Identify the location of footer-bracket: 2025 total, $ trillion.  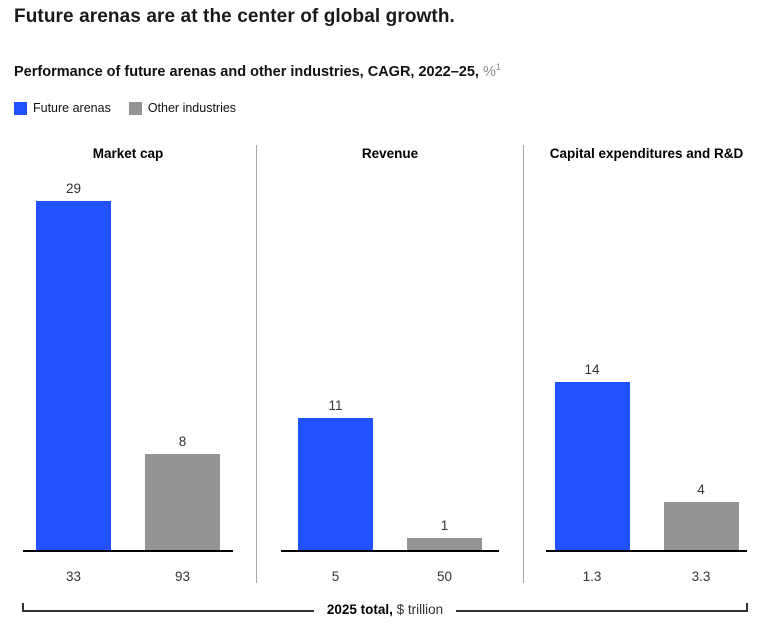
(385, 609).